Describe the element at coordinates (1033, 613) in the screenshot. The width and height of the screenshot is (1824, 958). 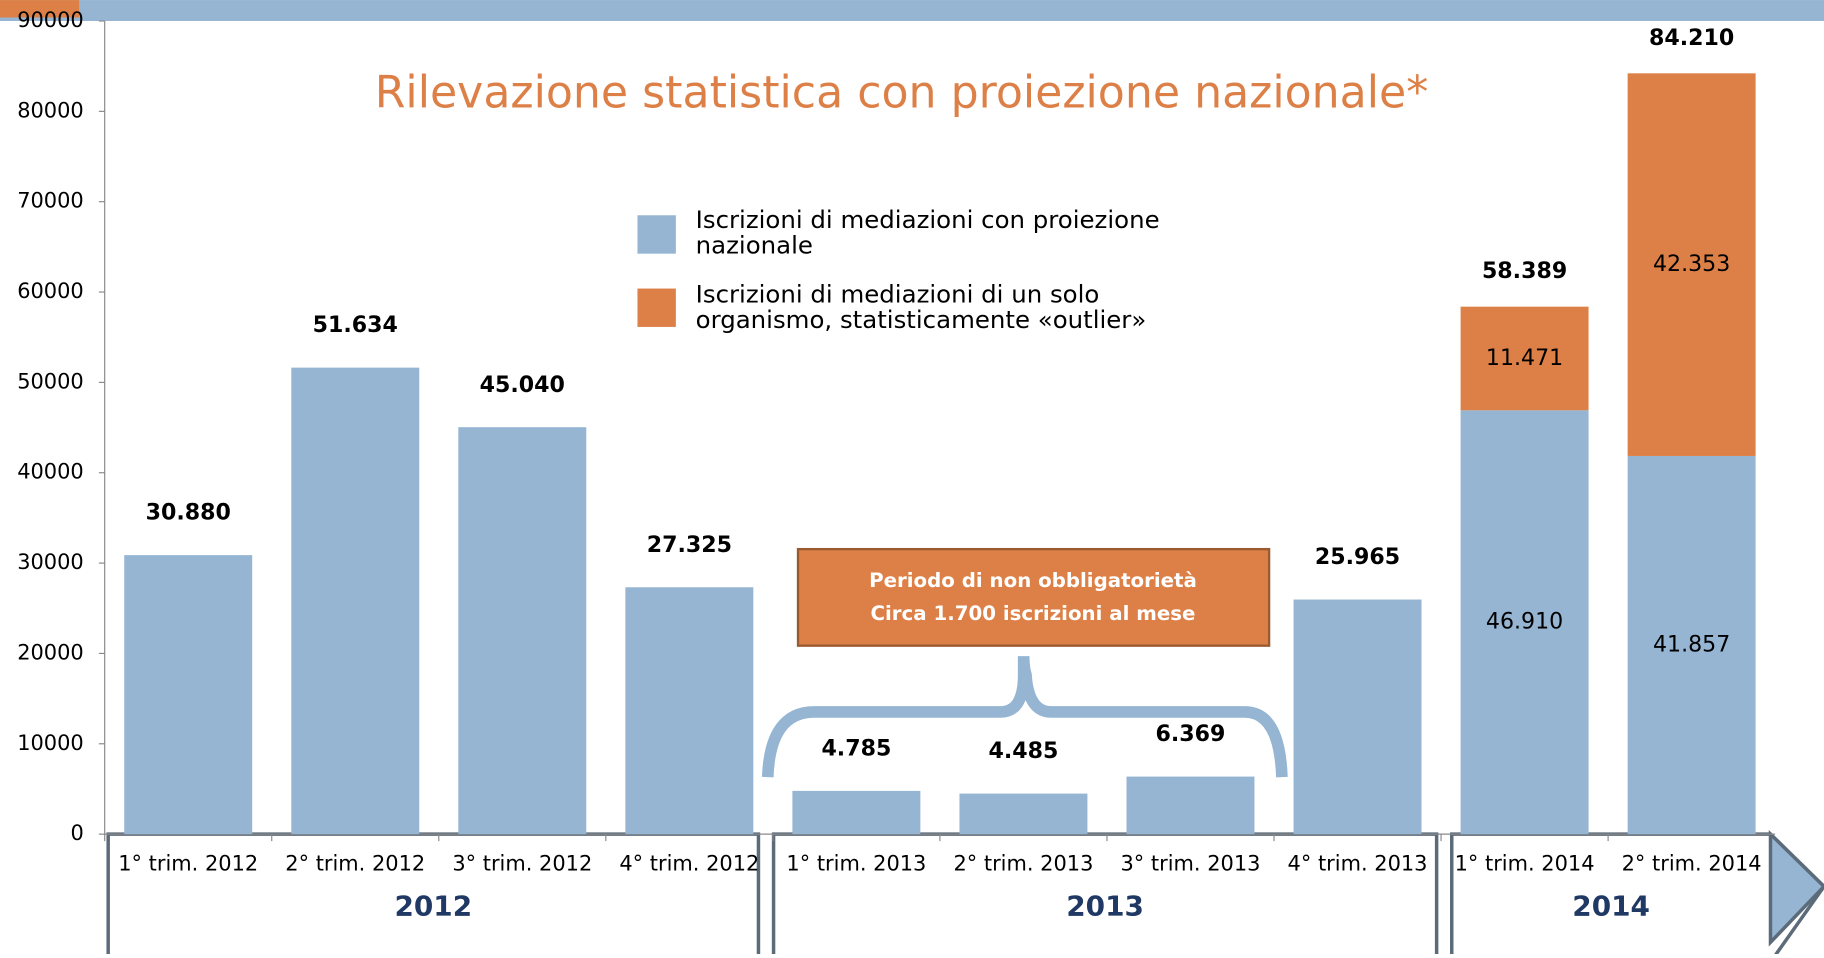
I see `annotation: Circa 1.700 iscrizioni al mese` at that location.